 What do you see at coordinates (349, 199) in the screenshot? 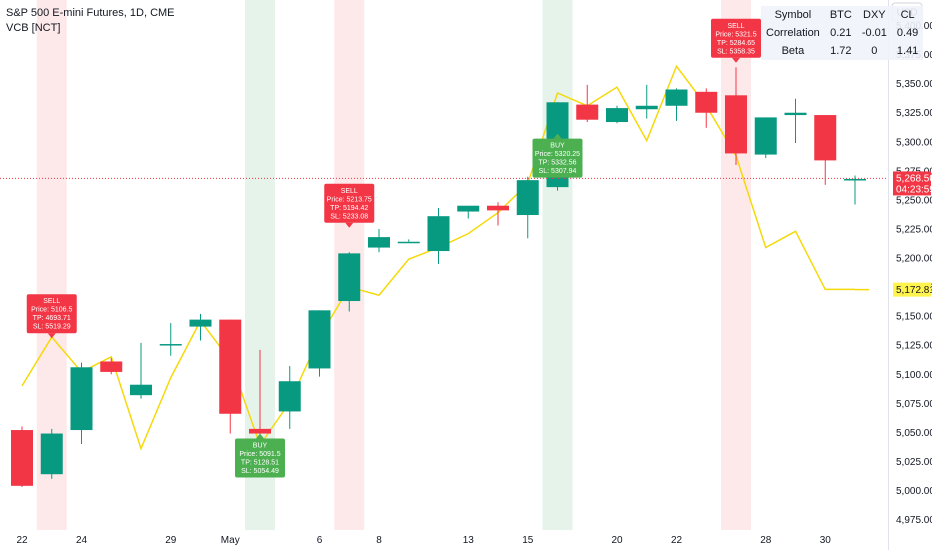
I see `signal-text: Price: 5213.75` at bounding box center [349, 199].